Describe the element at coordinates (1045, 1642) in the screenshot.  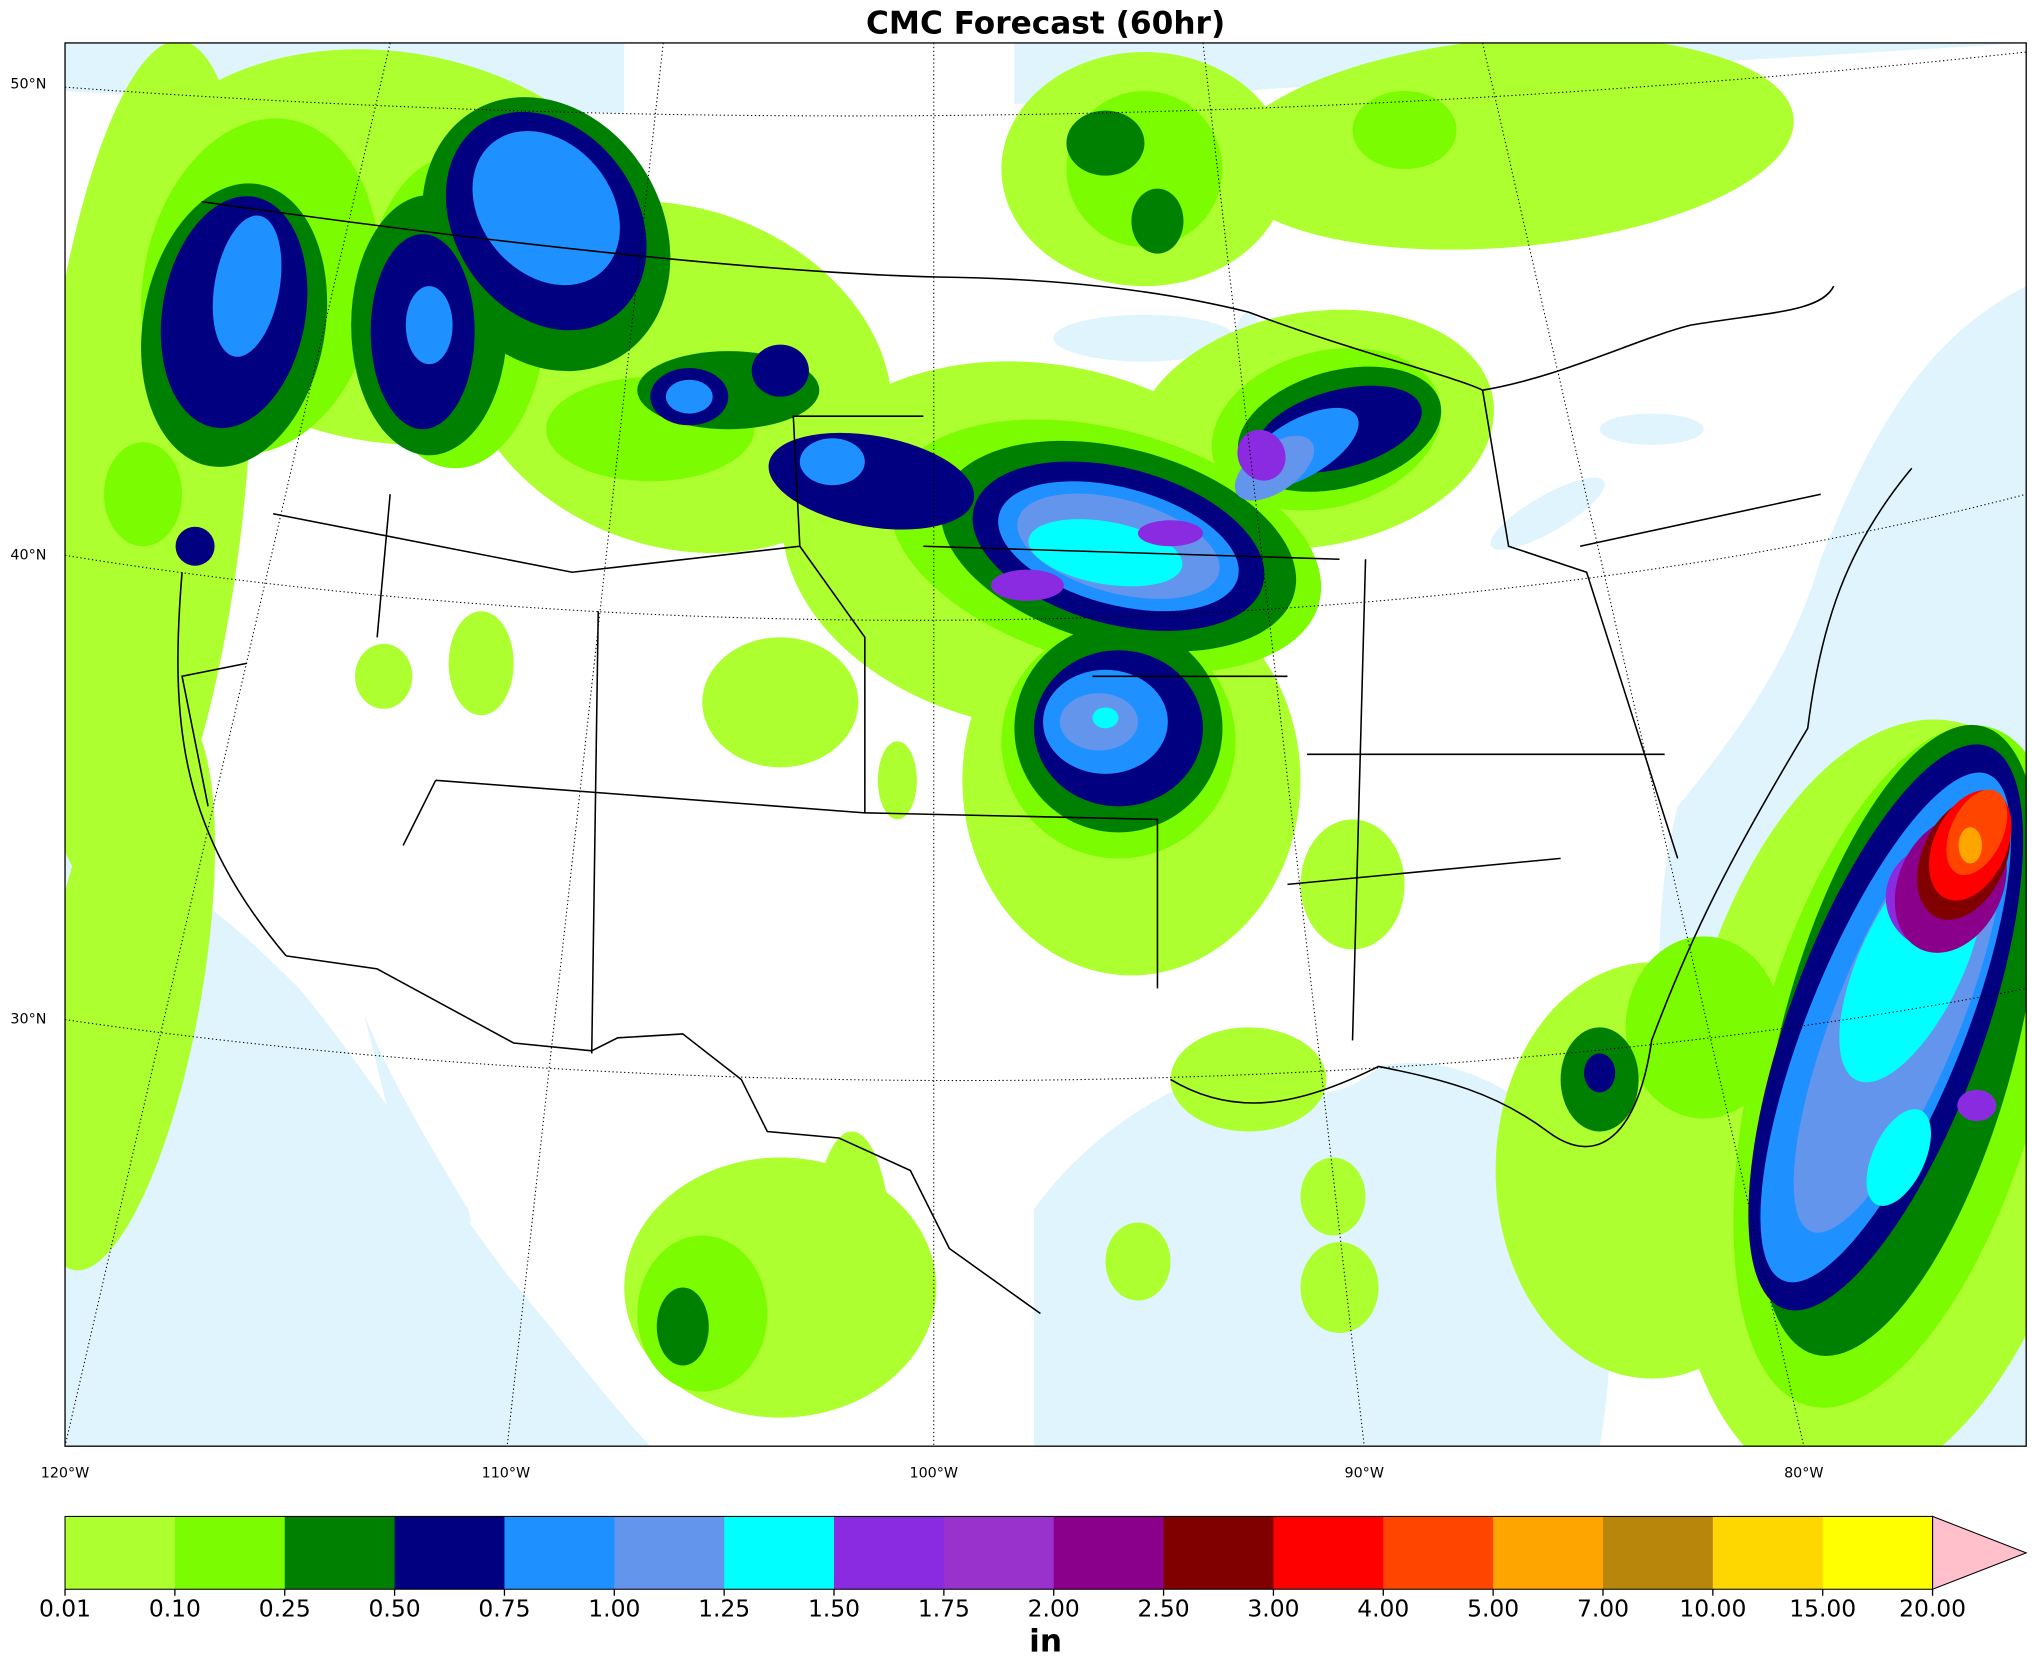
I see `colorbar-label: in` at that location.